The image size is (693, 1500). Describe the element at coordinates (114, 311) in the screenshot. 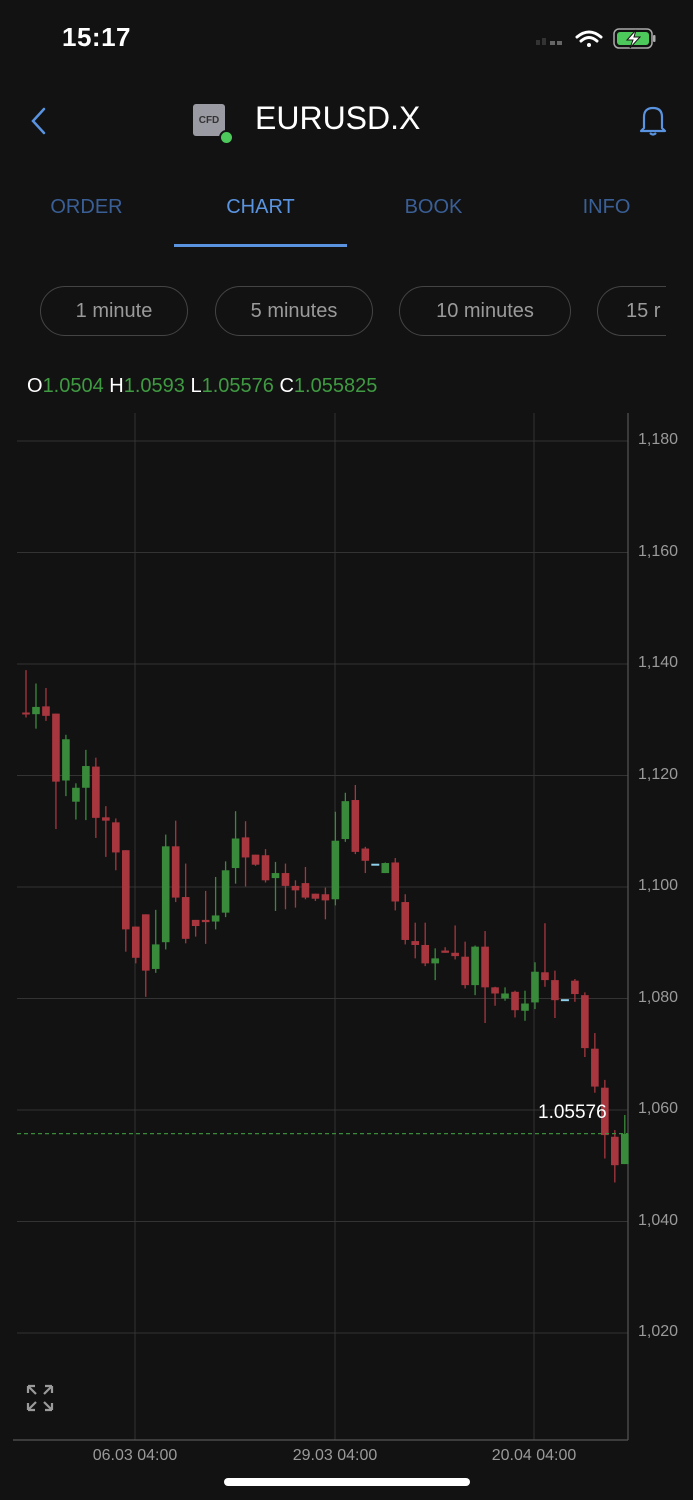

I see `interval-1-minute: 1 minute` at that location.